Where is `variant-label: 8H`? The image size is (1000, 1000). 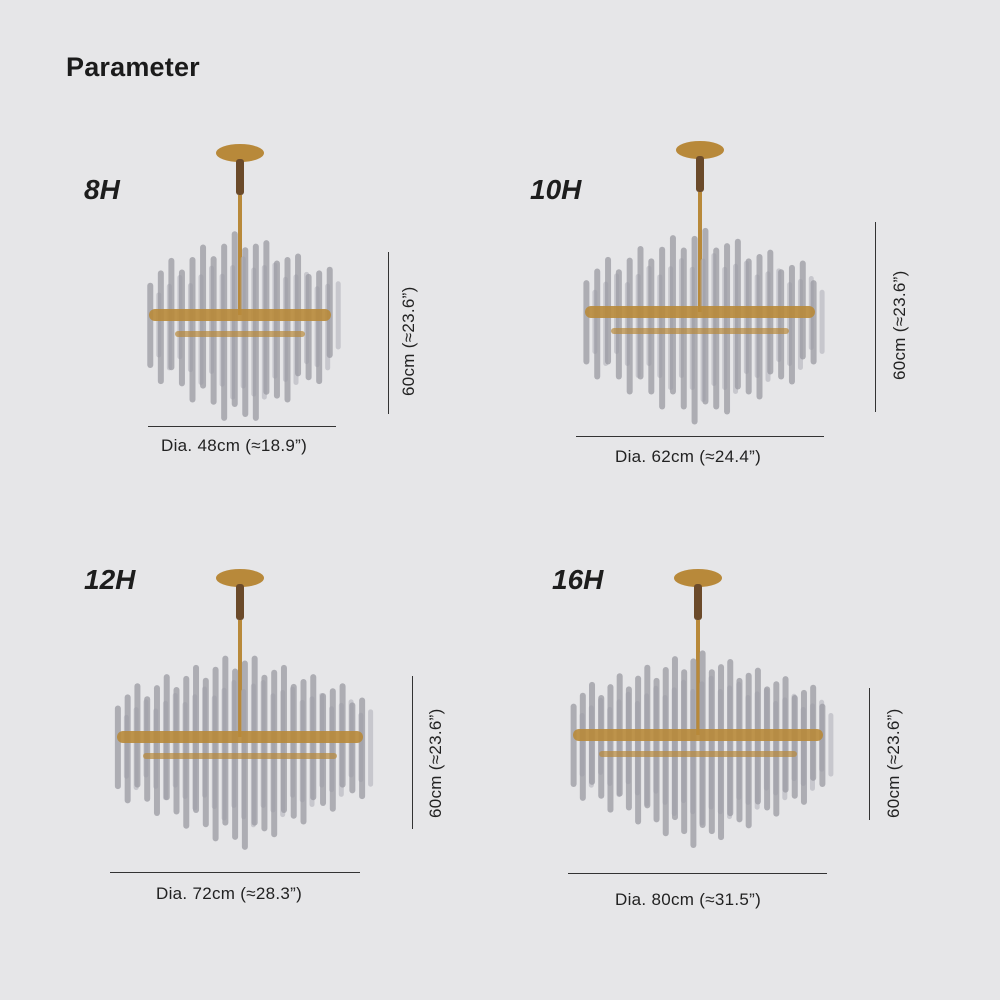
variant-label: 8H is located at coordinates (102, 189).